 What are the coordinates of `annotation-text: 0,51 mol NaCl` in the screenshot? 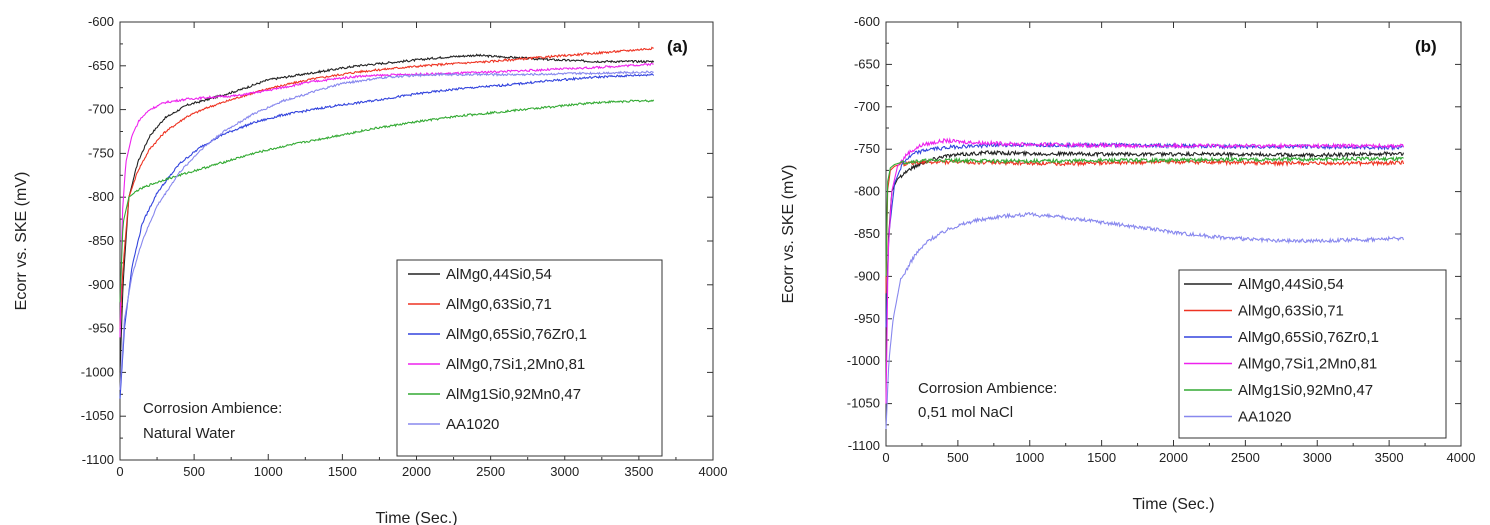 It's located at (965, 412).